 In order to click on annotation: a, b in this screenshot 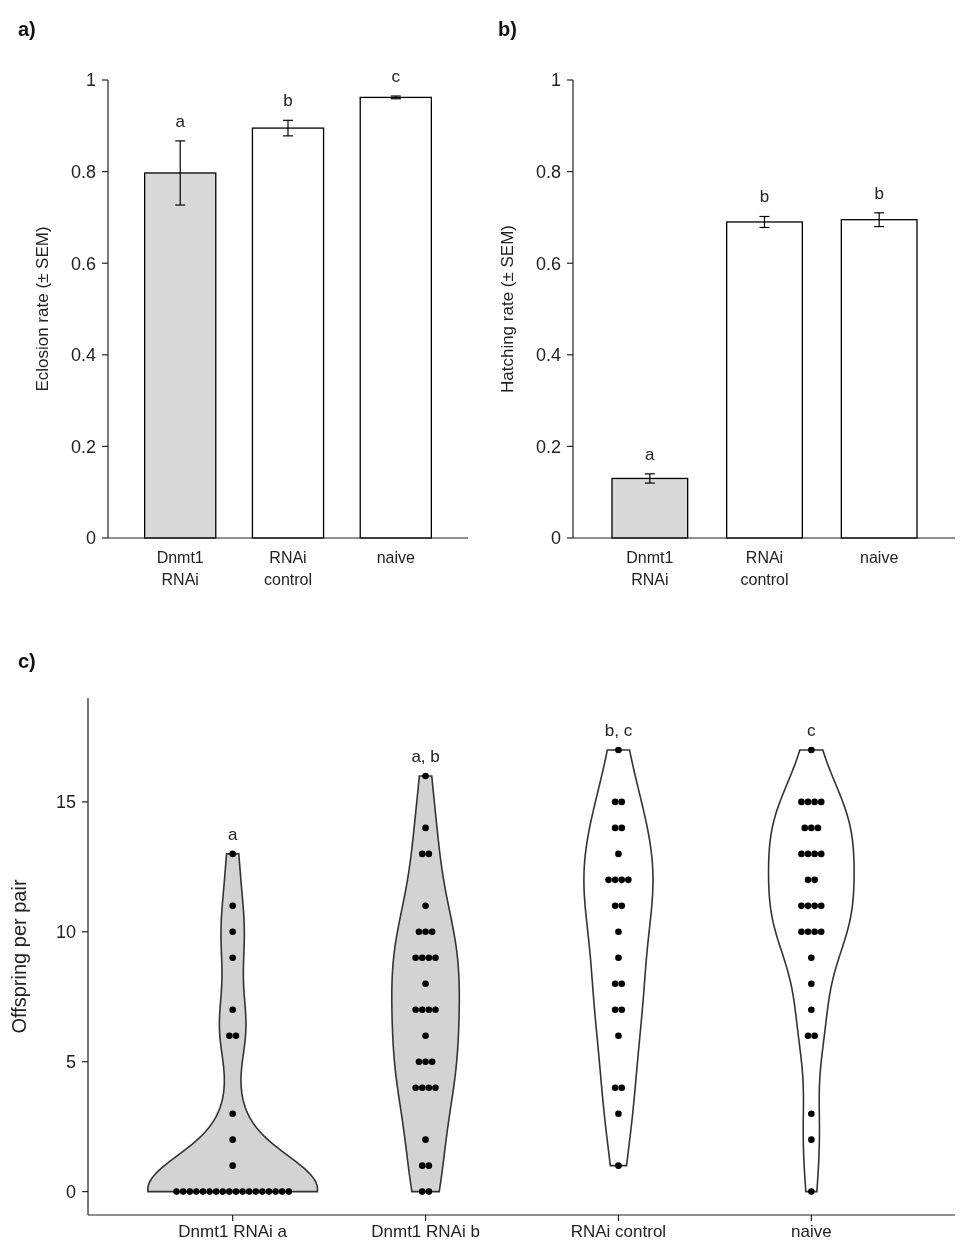, I will do `click(425, 756)`.